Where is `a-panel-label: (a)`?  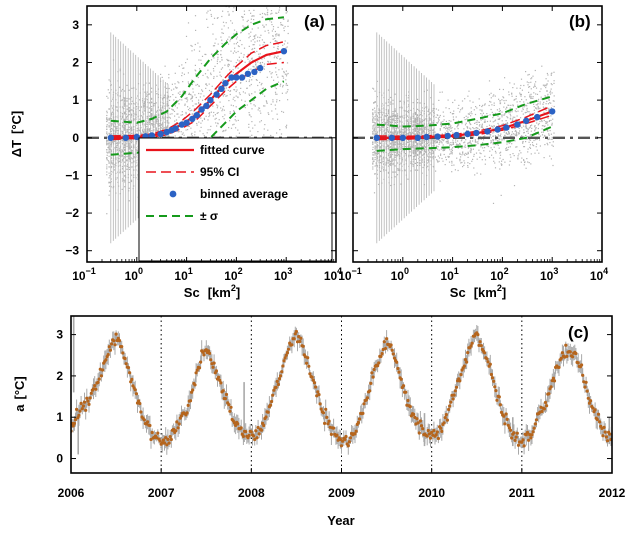 a-panel-label: (a) is located at coordinates (314, 21).